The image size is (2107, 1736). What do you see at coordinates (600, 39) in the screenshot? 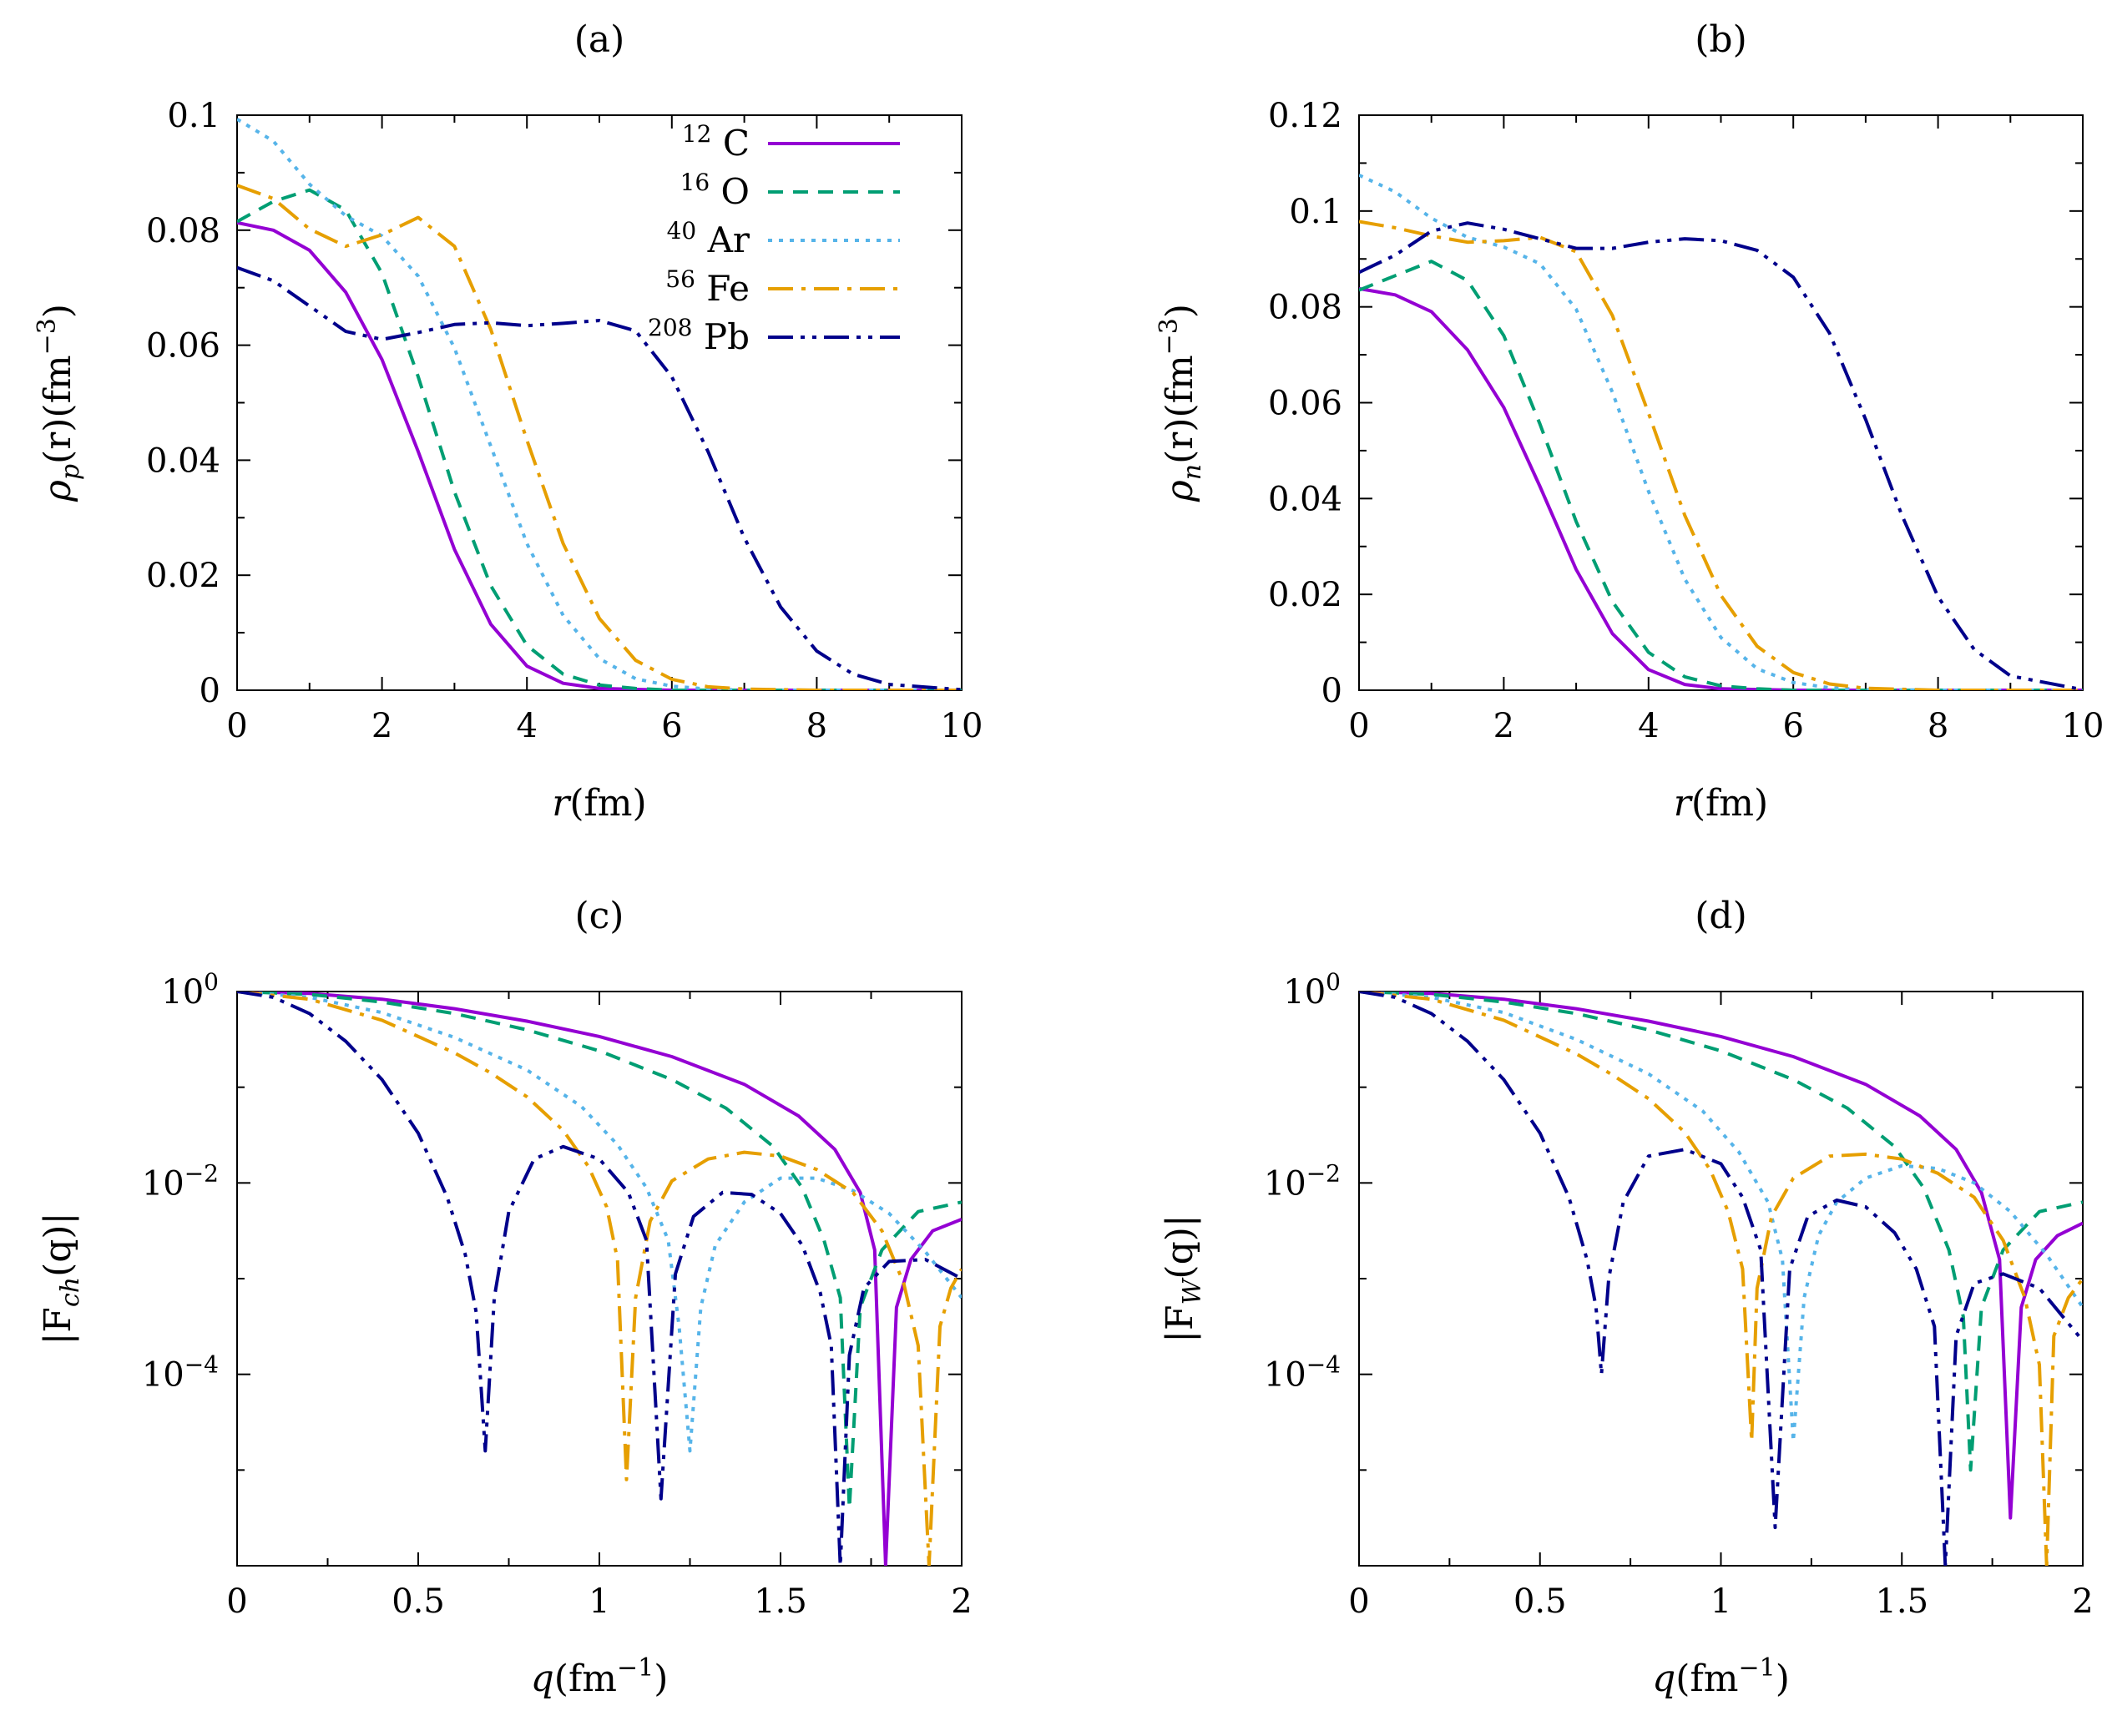
I see `panel-title: (a)` at bounding box center [600, 39].